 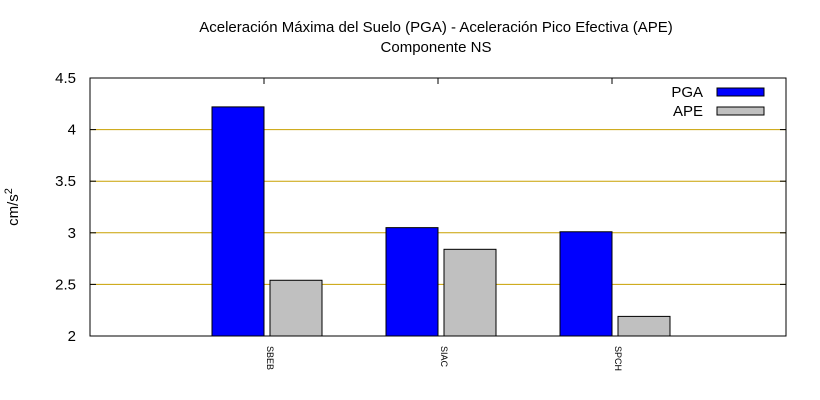 What do you see at coordinates (470, 292) in the screenshot?
I see `bar-ape-siac` at bounding box center [470, 292].